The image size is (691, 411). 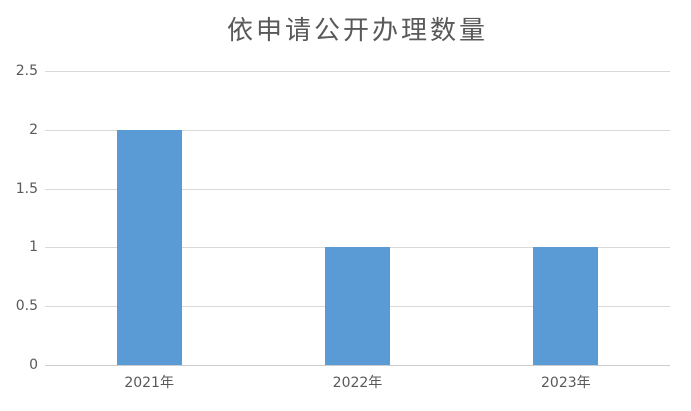 What do you see at coordinates (357, 306) in the screenshot?
I see `bar-2022年` at bounding box center [357, 306].